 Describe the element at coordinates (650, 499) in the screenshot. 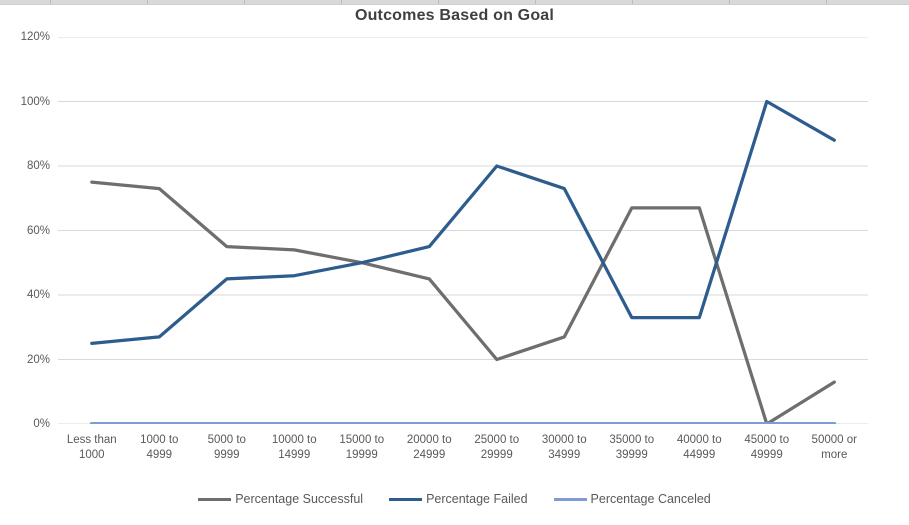

I see `legend-label: Percentage Canceled` at that location.